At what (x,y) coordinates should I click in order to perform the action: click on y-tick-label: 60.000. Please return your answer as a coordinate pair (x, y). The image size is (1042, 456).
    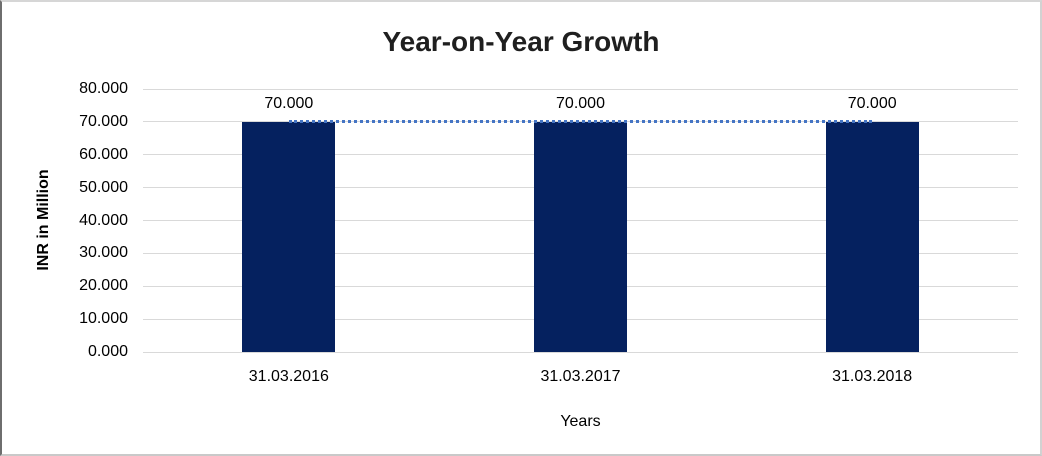
    Looking at the image, I should click on (103, 154).